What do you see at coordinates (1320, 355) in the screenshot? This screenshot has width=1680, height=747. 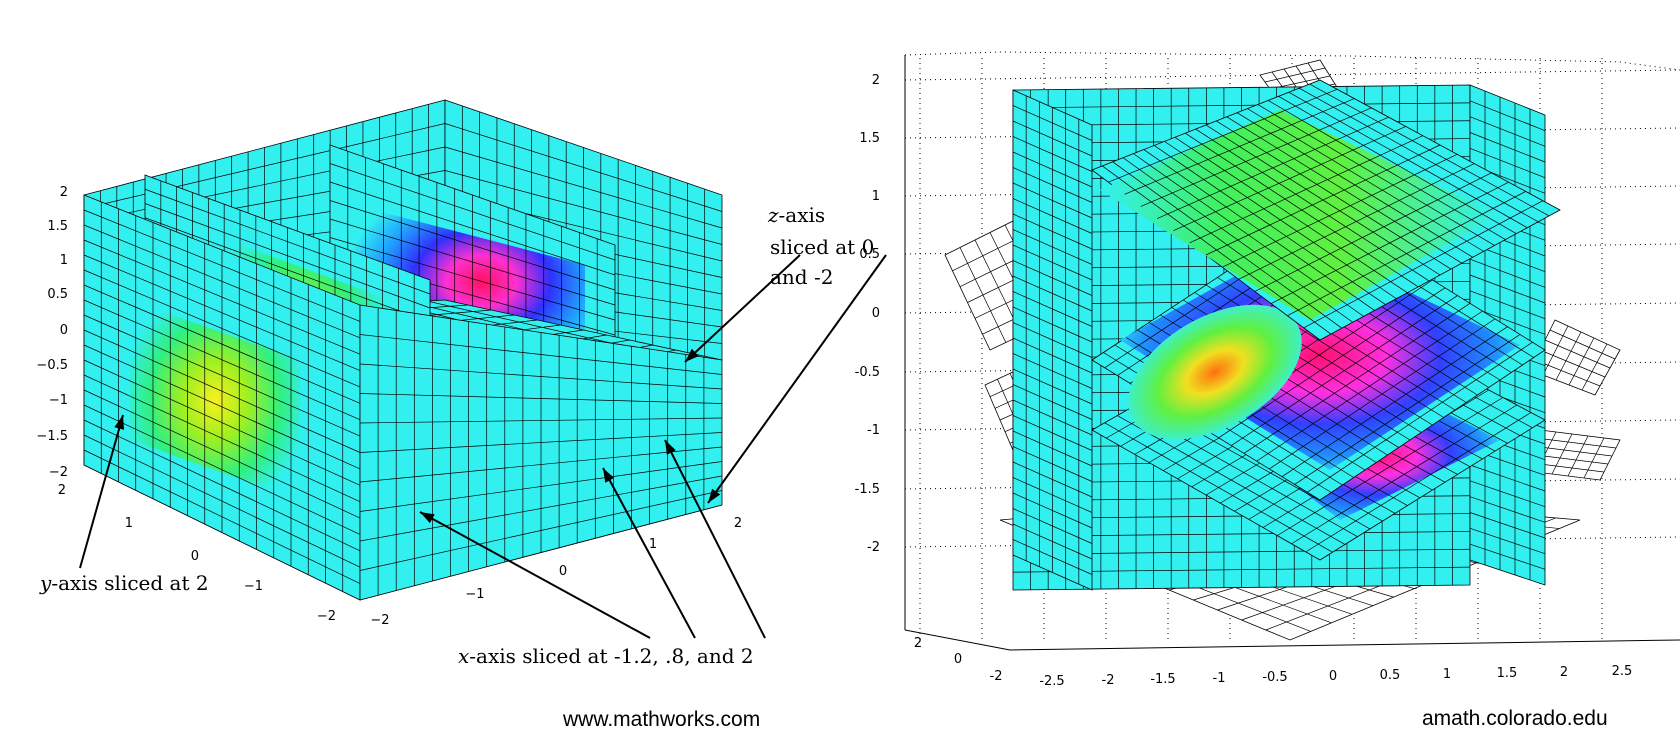 I see `z-slice-middle-color` at bounding box center [1320, 355].